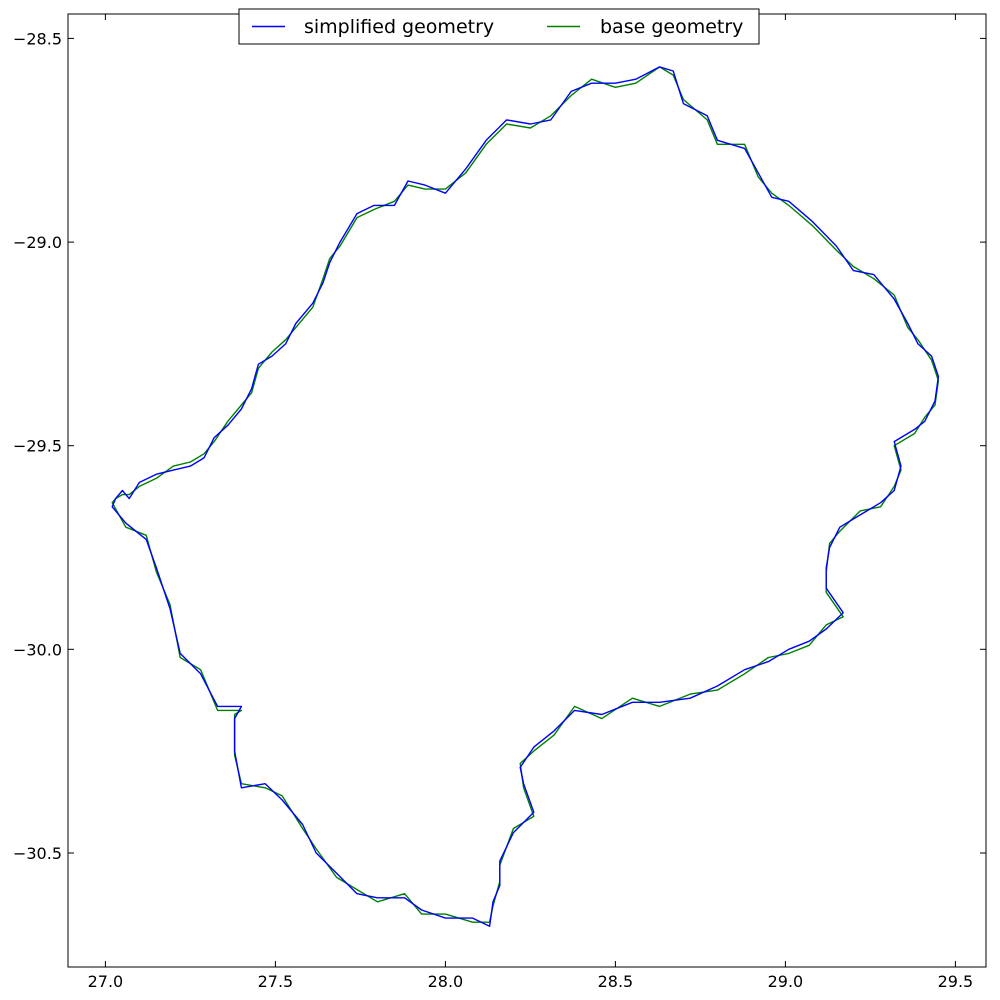  Describe the element at coordinates (786, 981) in the screenshot. I see `x-tick-label: 29.0` at that location.